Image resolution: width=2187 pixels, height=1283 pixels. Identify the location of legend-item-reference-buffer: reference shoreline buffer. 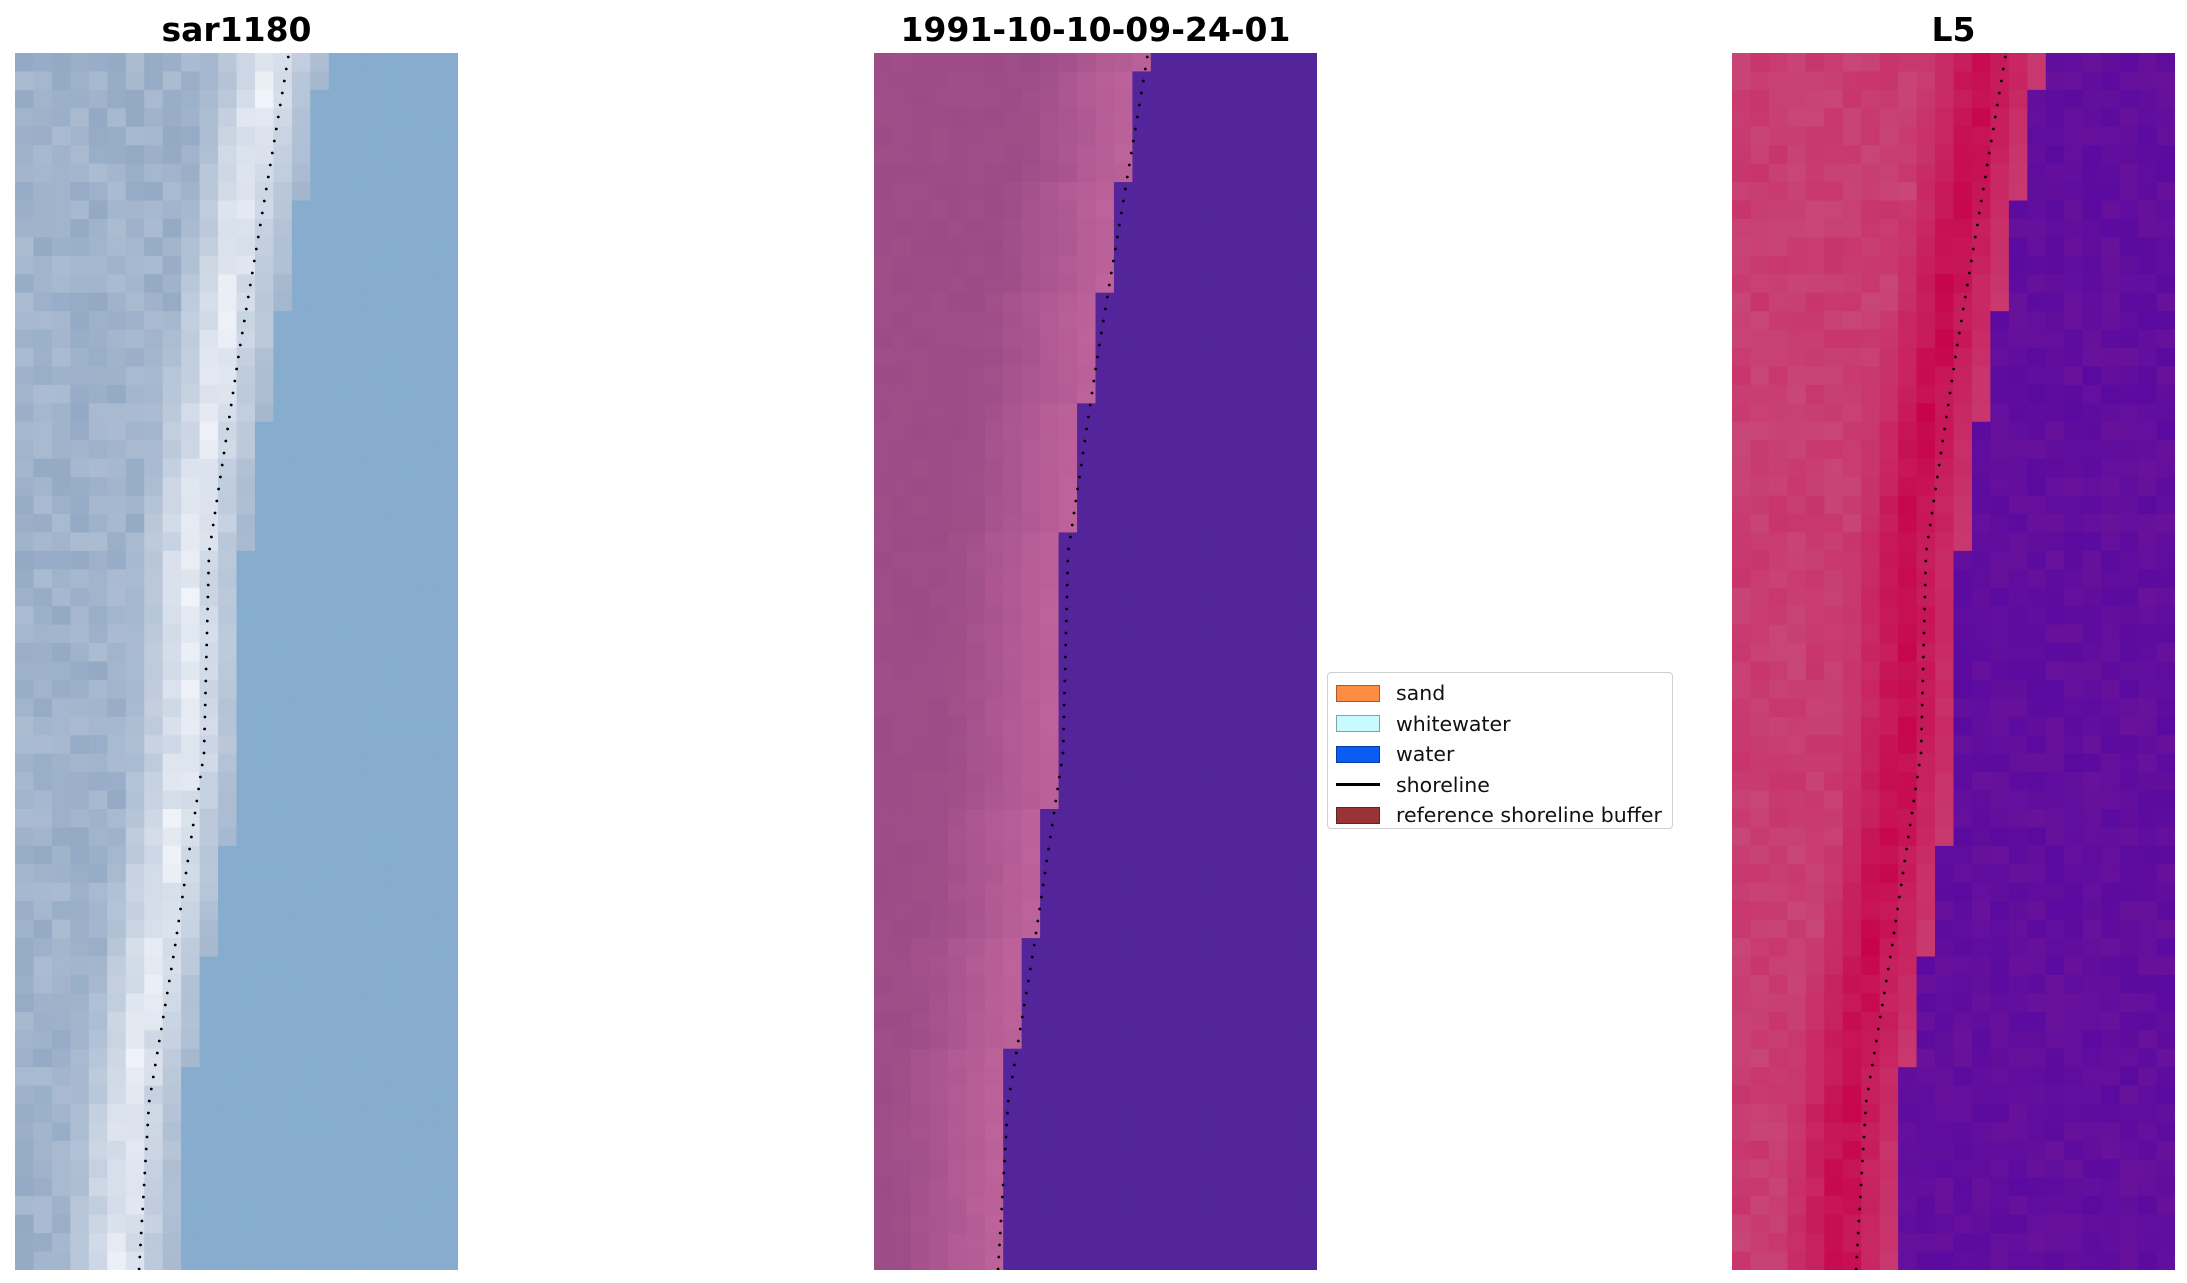
(1504, 815).